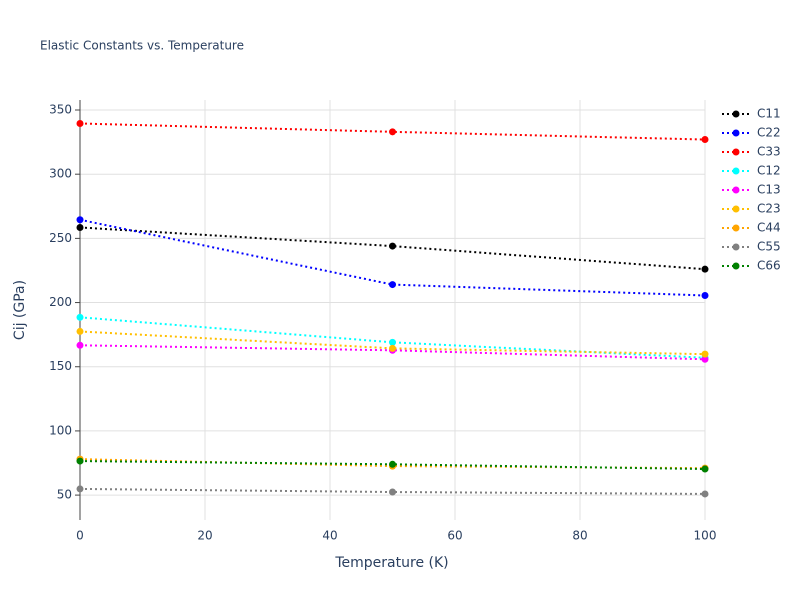 Image resolution: width=800 pixels, height=604 pixels. I want to click on y-tick-label: 150, so click(60, 366).